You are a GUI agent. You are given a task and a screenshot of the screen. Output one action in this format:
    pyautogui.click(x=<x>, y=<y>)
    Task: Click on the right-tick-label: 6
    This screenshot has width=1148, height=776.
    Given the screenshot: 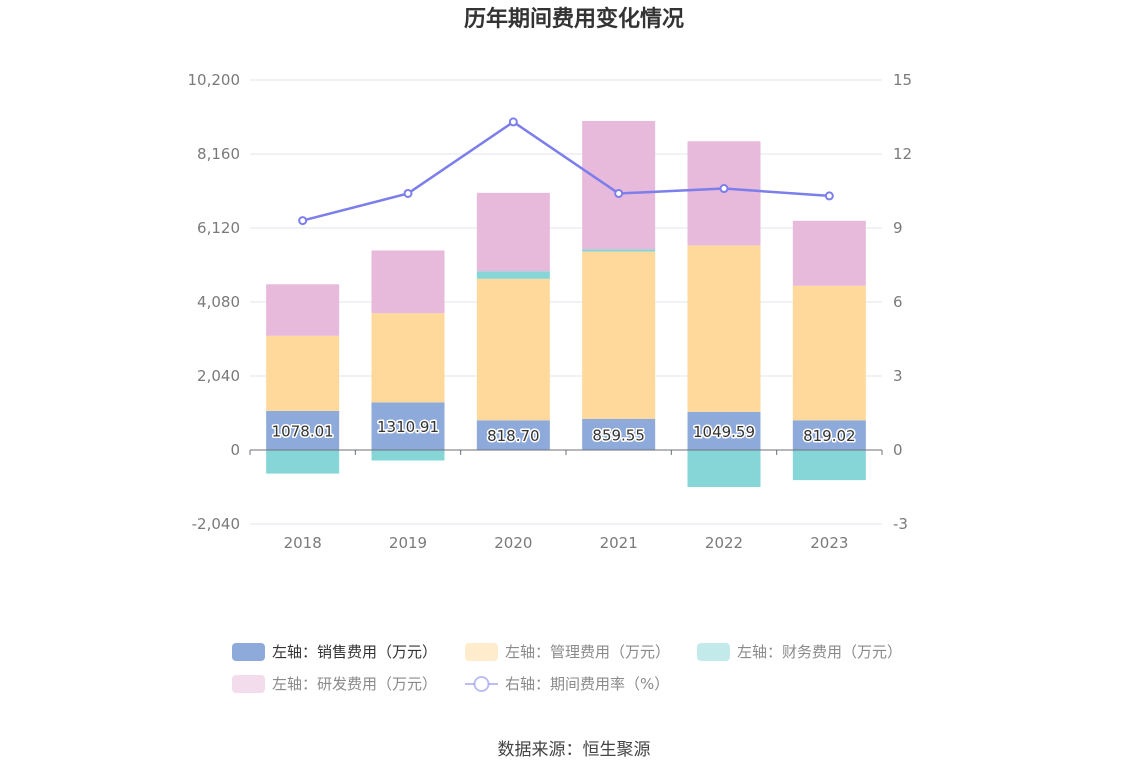 What is the action you would take?
    pyautogui.click(x=898, y=302)
    